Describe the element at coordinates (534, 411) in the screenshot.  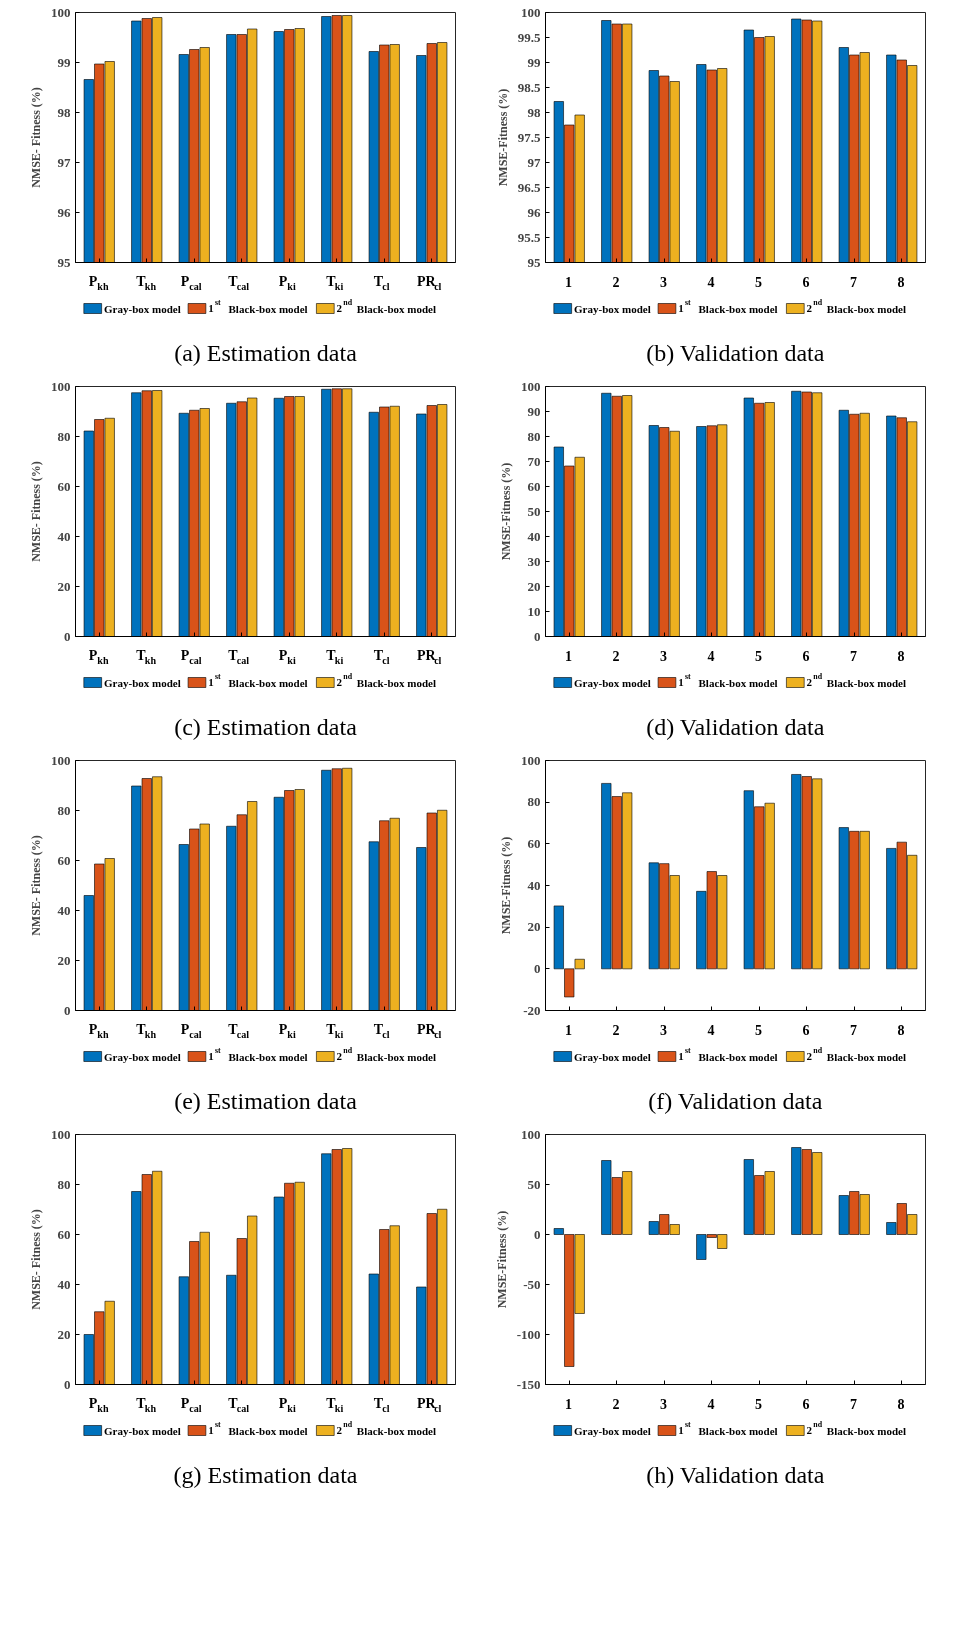
I see `y-tick-label: 90` at that location.